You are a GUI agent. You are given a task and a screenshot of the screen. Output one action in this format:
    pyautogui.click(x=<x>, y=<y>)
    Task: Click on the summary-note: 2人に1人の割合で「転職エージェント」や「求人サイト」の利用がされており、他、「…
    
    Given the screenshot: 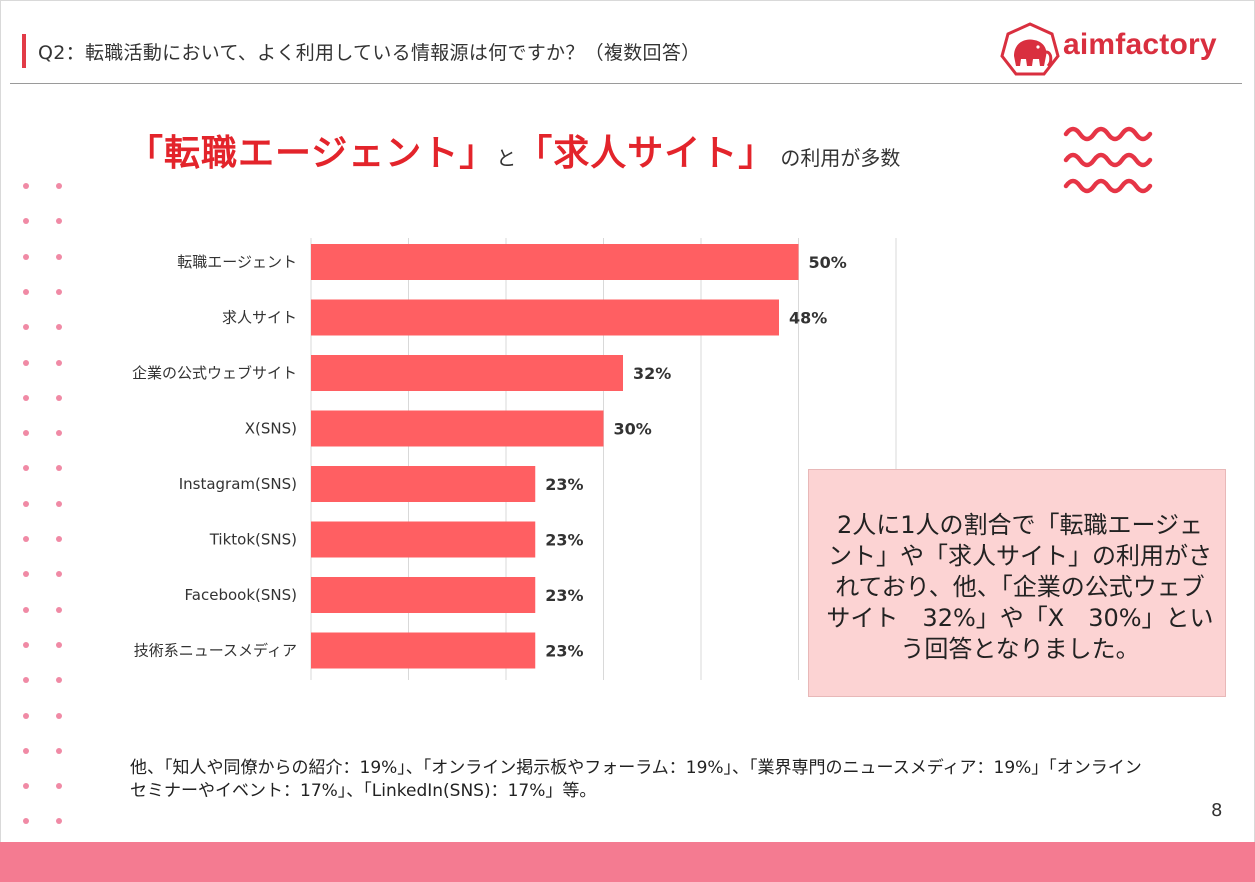 What is the action you would take?
    pyautogui.click(x=1017, y=583)
    